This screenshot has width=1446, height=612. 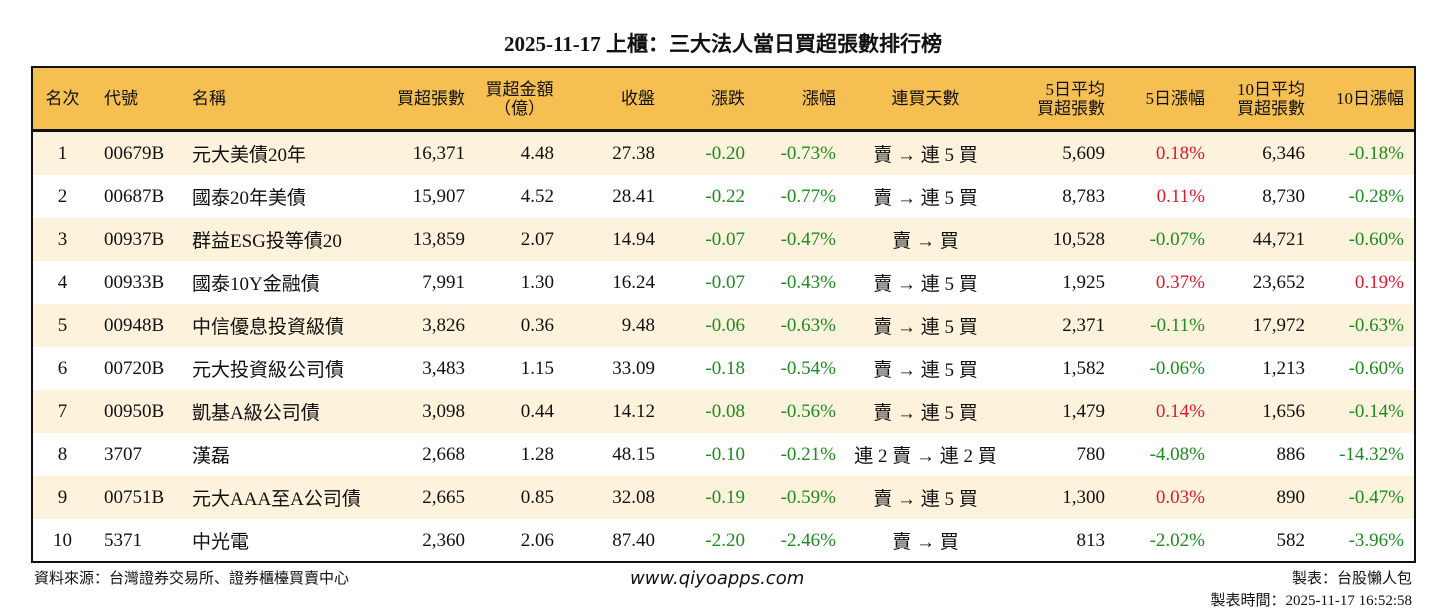 What do you see at coordinates (1283, 368) in the screenshot?
I see `cell-avg10-lots: 1,213` at bounding box center [1283, 368].